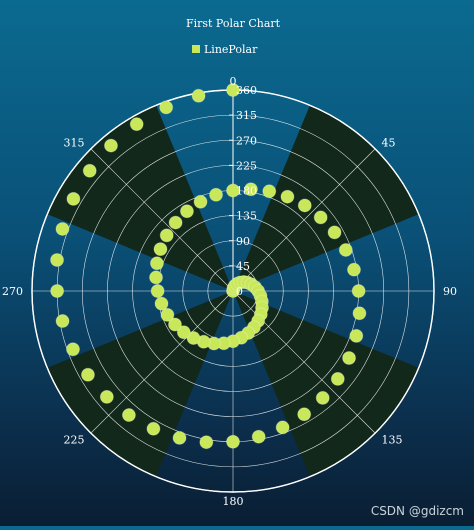  What do you see at coordinates (388, 143) in the screenshot?
I see `angle-tick-label: 45` at bounding box center [388, 143].